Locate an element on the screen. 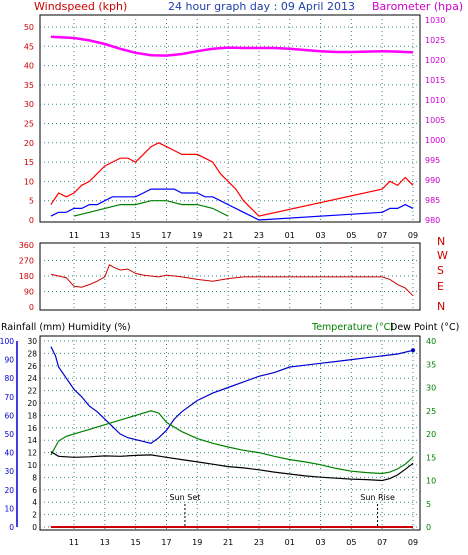  baro-tick-label: 1005 is located at coordinates (435, 120).